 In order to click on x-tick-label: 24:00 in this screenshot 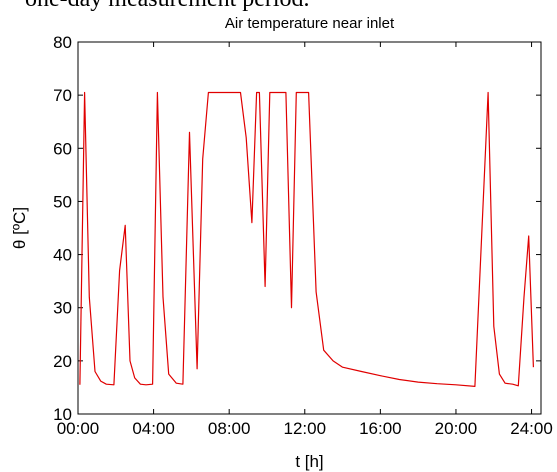, I will do `click(531, 428)`.